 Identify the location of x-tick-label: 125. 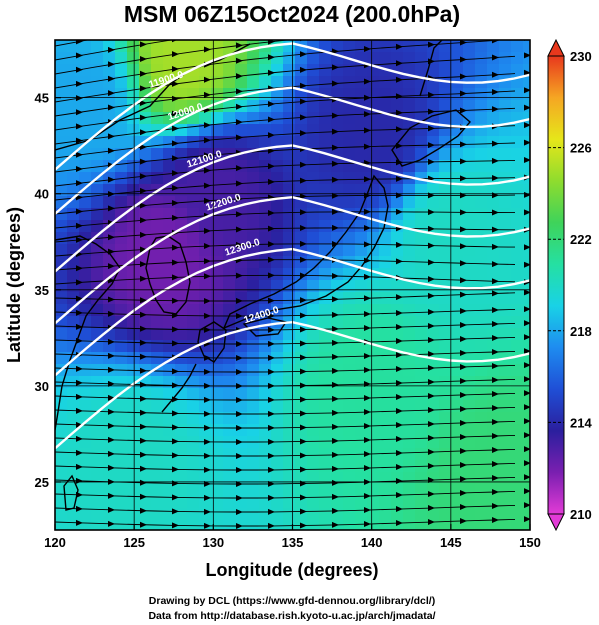
(134, 542).